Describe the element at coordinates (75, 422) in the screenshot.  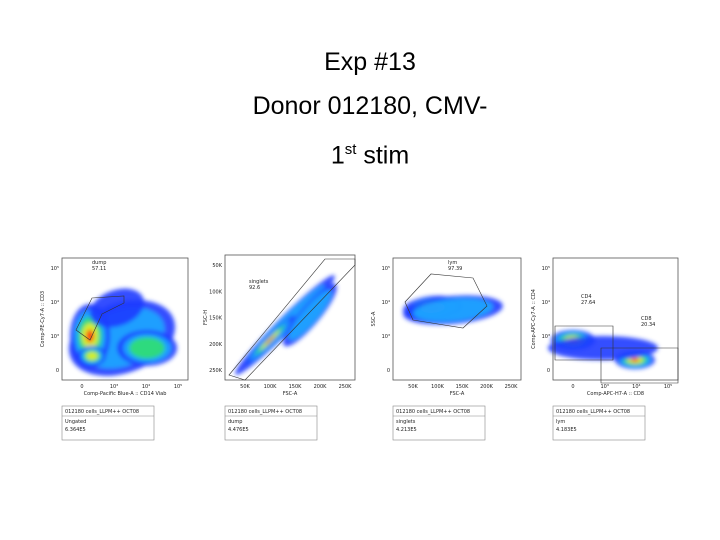
I see `info-text: Ungated` at that location.